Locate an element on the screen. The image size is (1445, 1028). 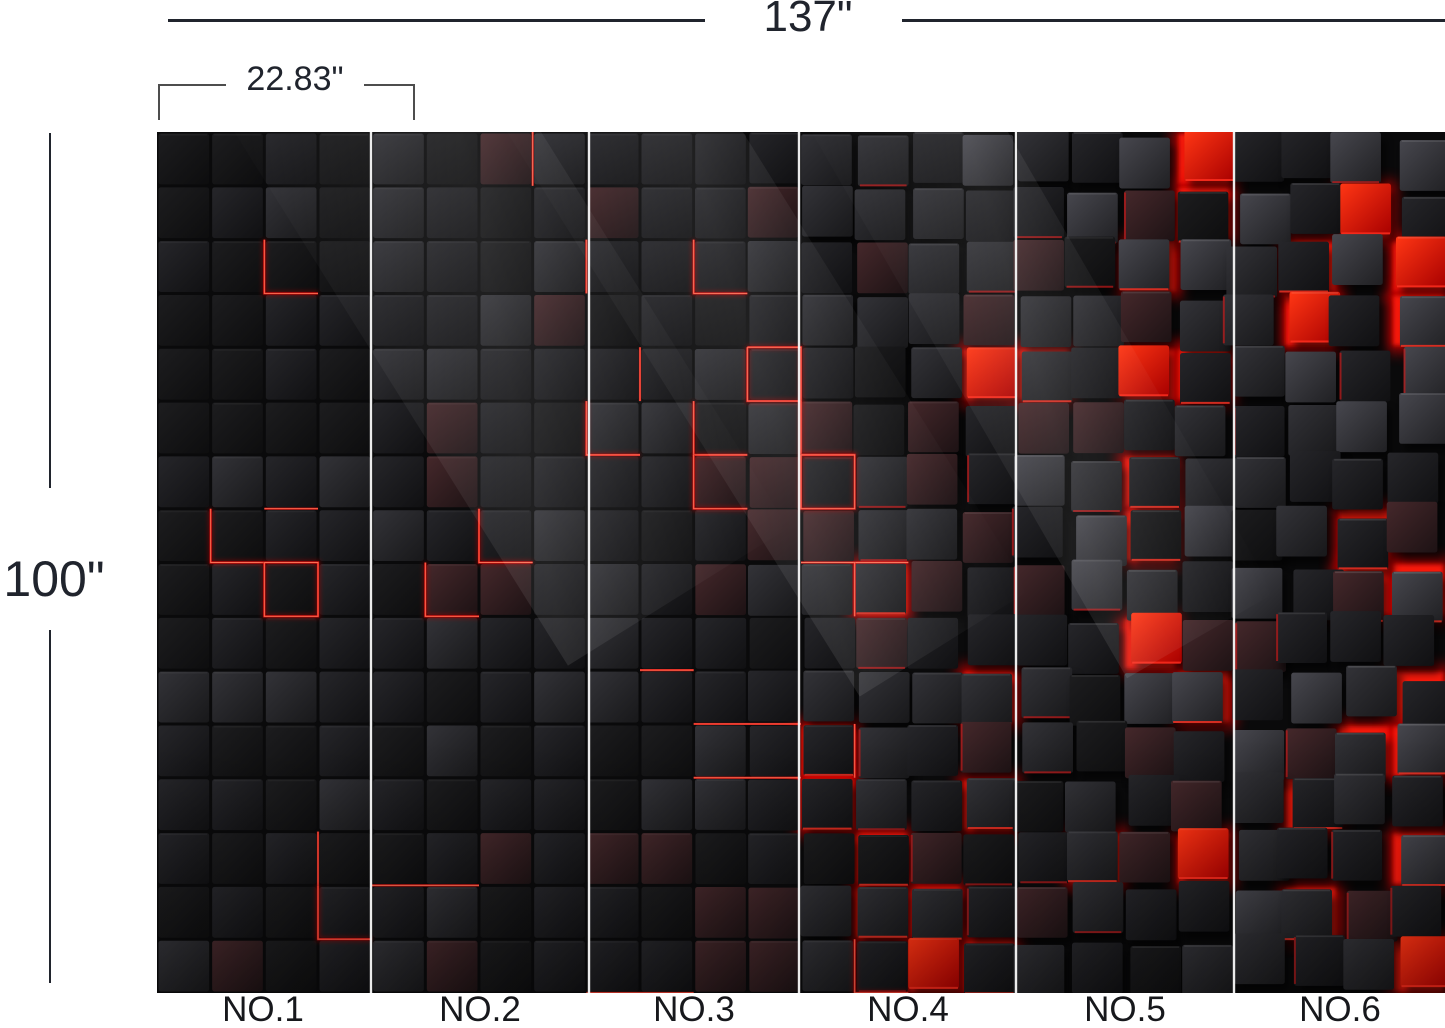
height-dimension-line-bottom is located at coordinates (50, 806).